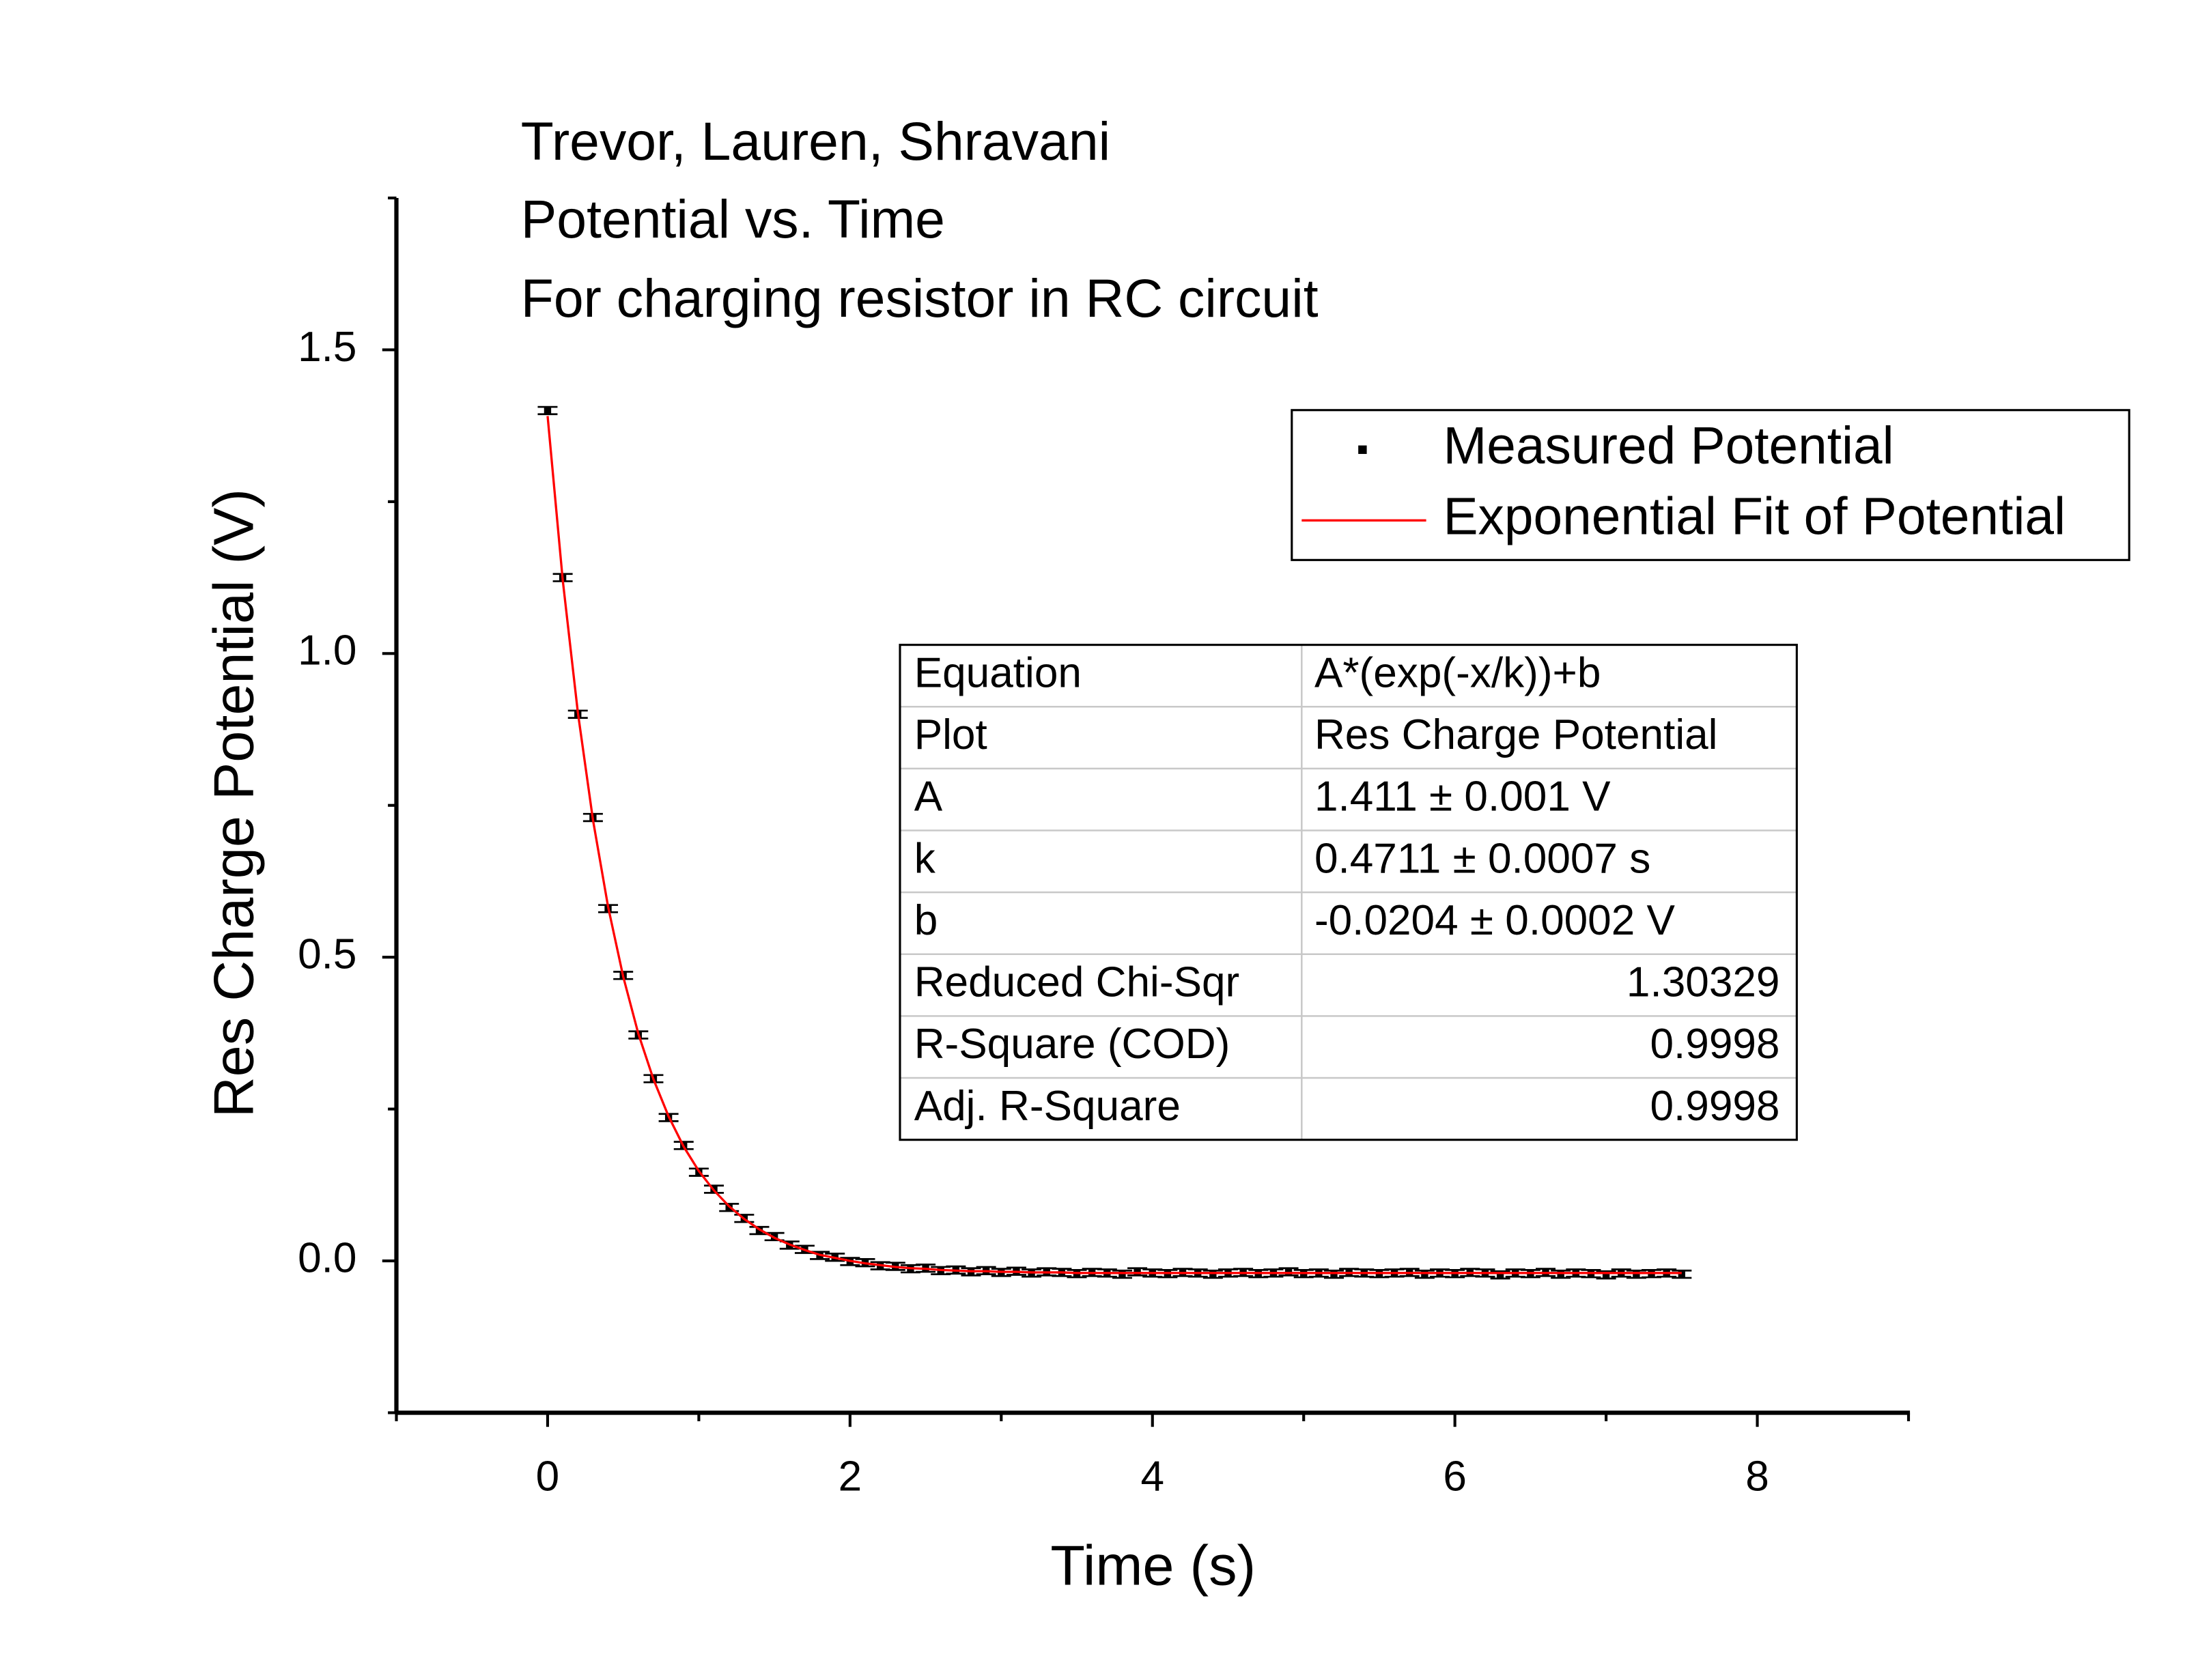 Image resolution: width=2196 pixels, height=1680 pixels. What do you see at coordinates (1704, 982) in the screenshot?
I see `table-cell: 1.30329` at bounding box center [1704, 982].